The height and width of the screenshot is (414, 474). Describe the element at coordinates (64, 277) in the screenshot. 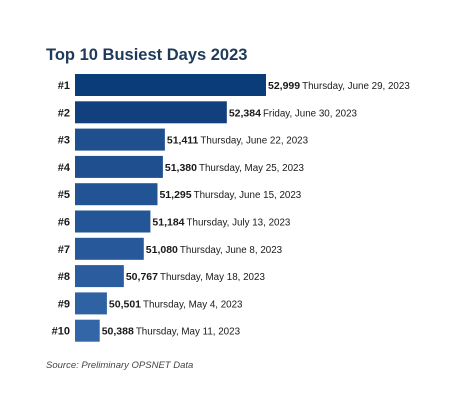

I see `rank-label: #8` at that location.